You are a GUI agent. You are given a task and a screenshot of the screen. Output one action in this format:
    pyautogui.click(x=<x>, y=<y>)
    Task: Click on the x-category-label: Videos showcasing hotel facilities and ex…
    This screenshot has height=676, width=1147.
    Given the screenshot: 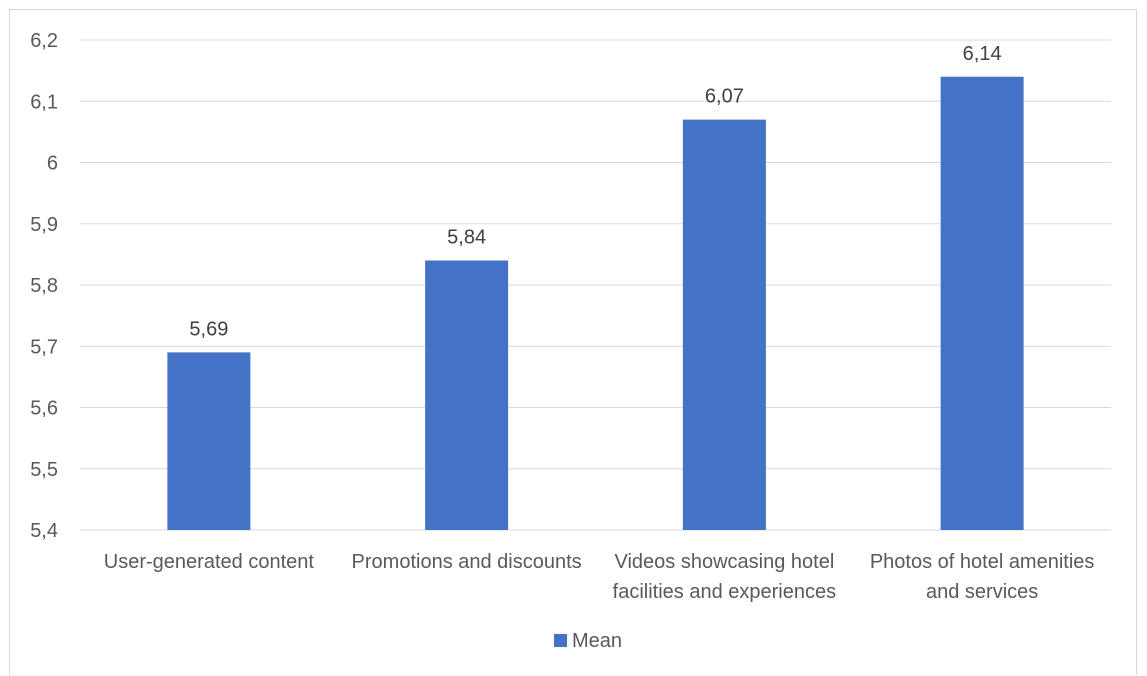 What is the action you would take?
    pyautogui.click(x=724, y=577)
    